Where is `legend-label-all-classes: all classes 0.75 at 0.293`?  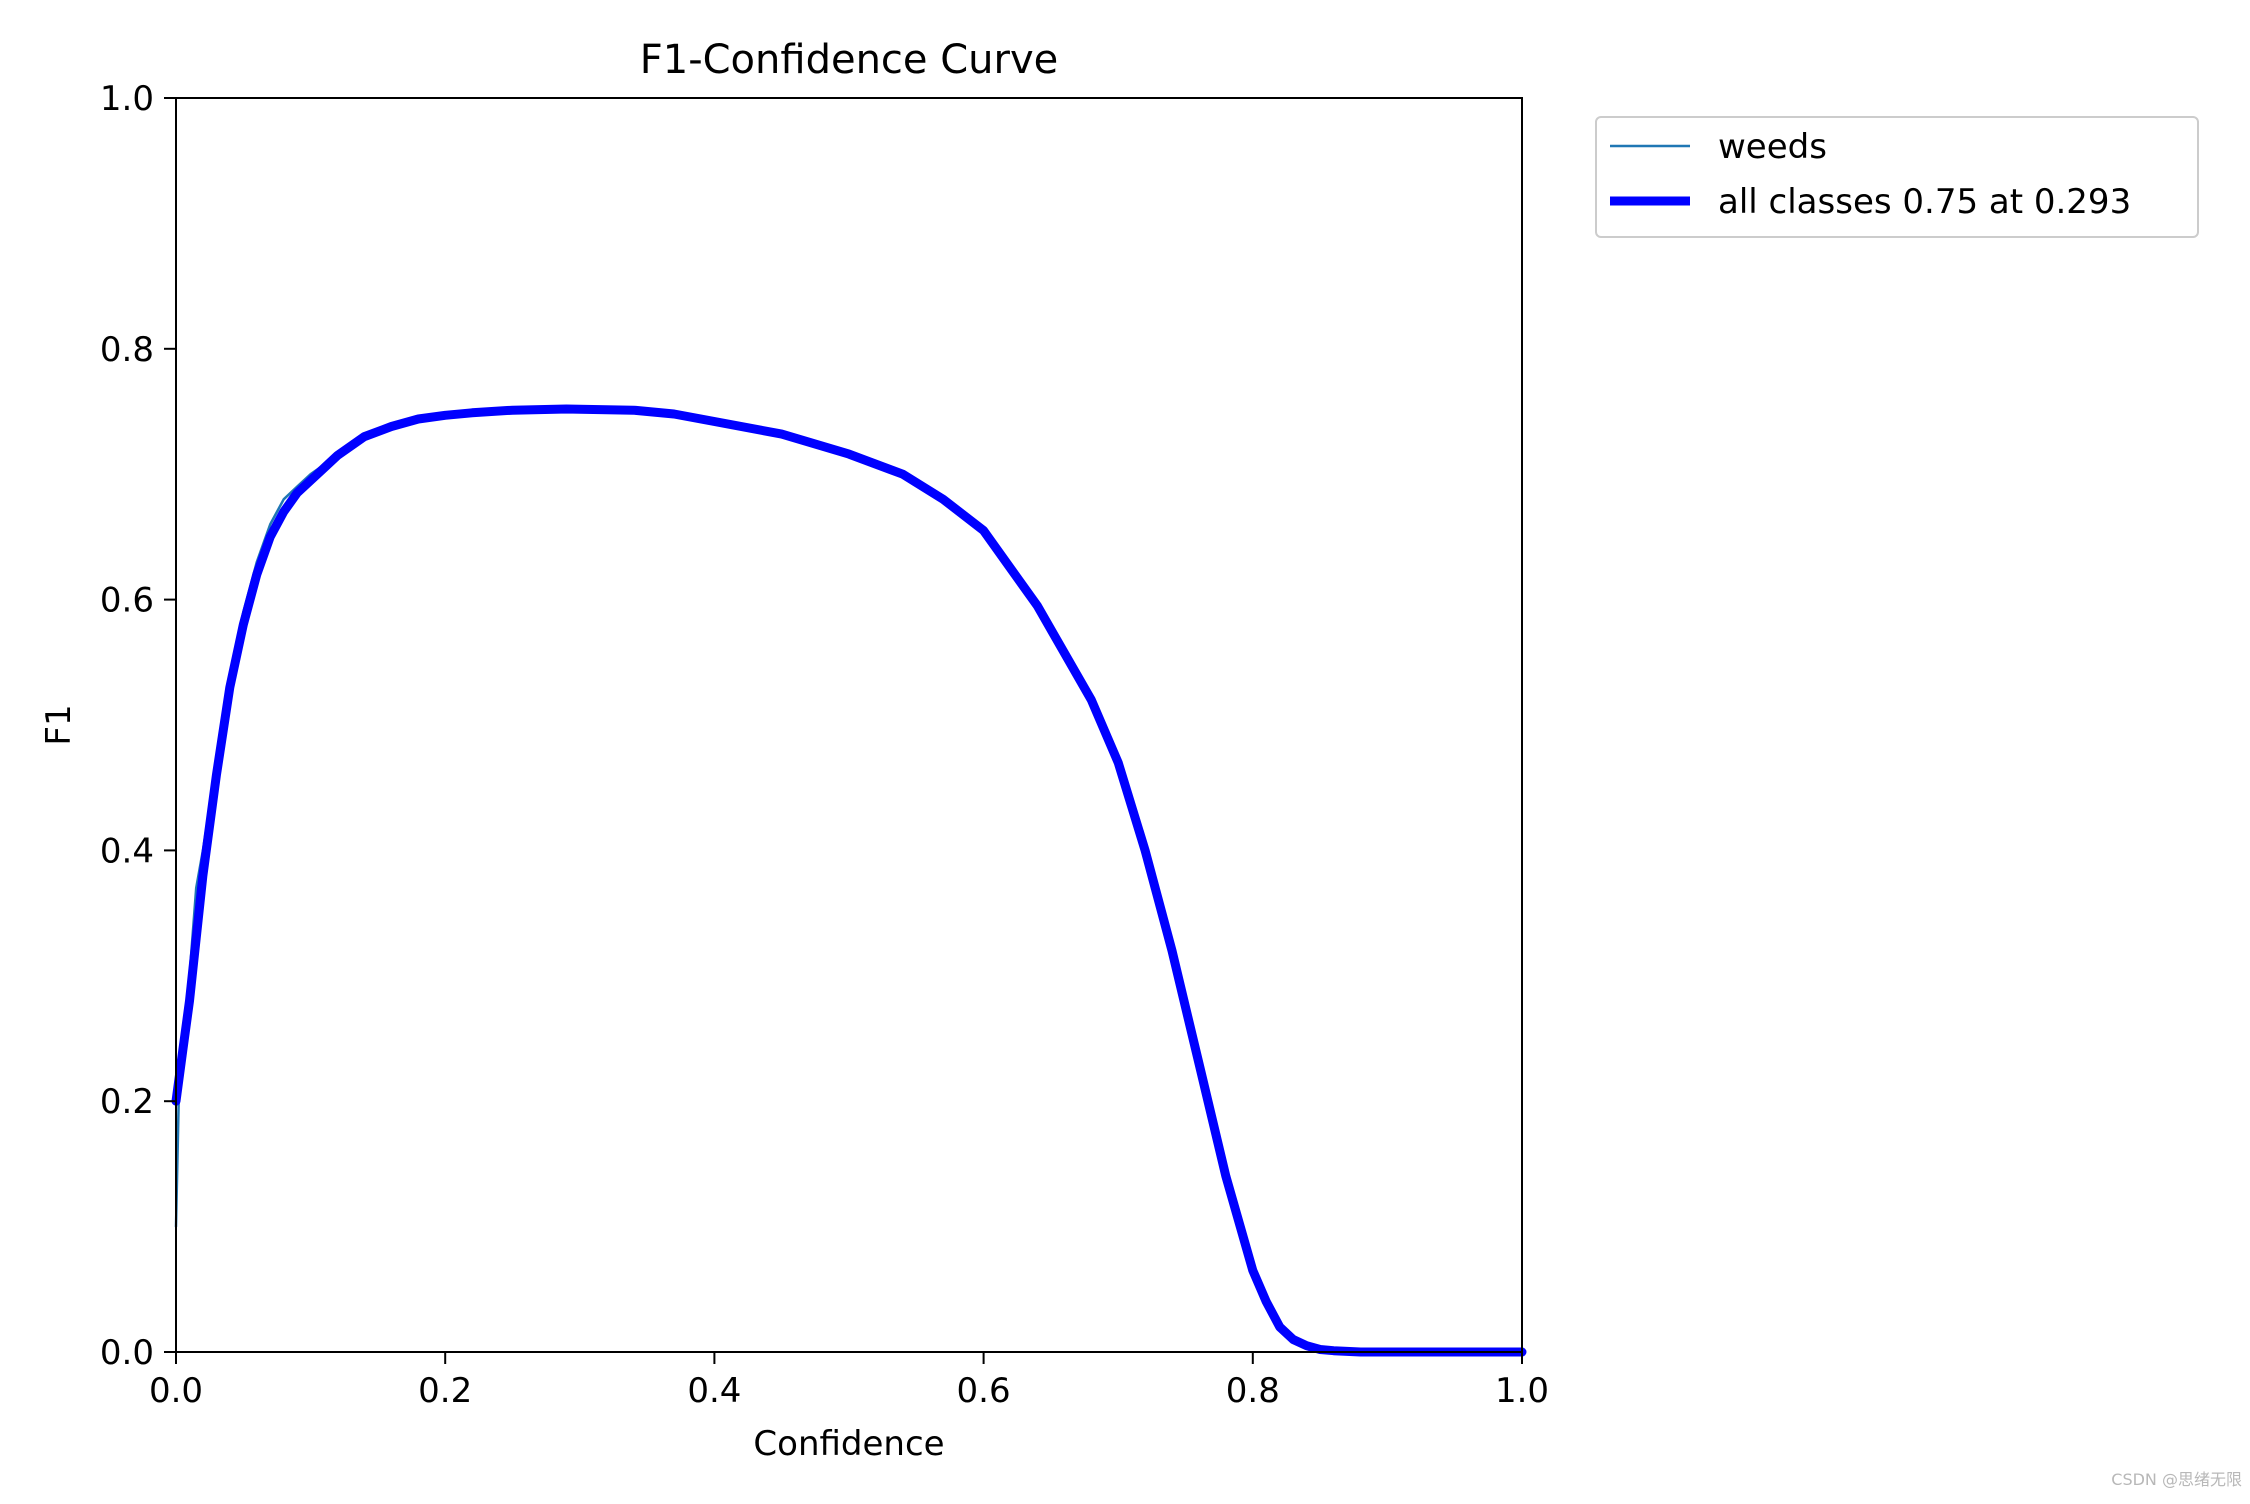 legend-label-all-classes: all classes 0.75 at 0.293 is located at coordinates (1924, 202).